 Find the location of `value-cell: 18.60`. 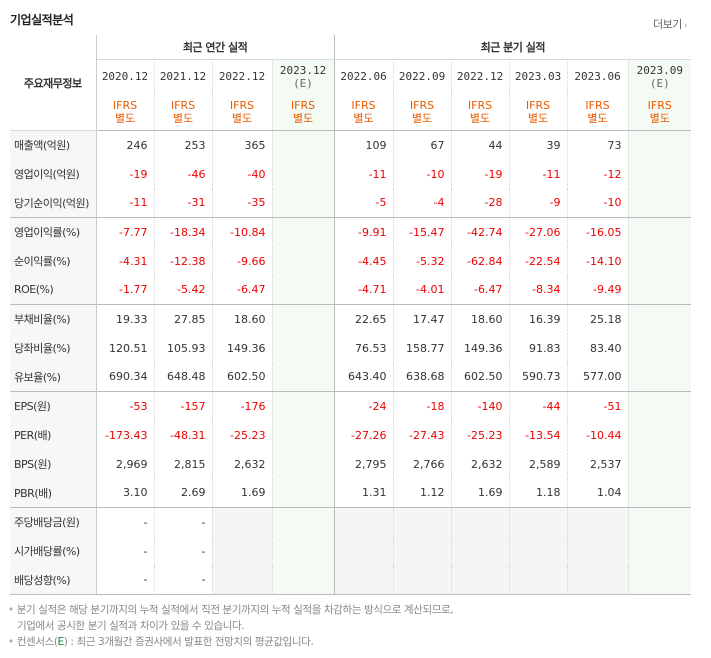

value-cell: 18.60 is located at coordinates (480, 319).